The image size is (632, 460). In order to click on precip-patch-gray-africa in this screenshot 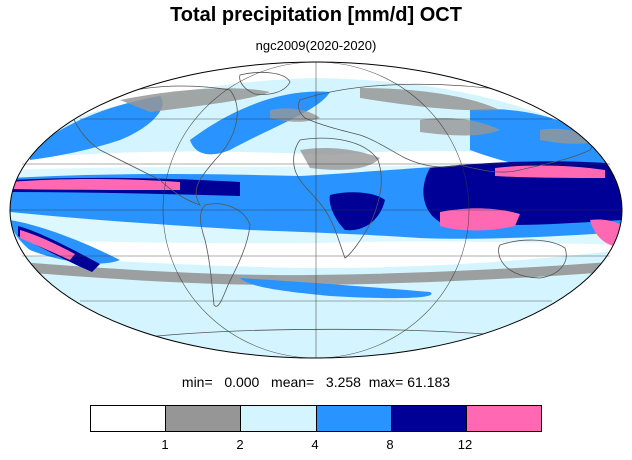, I will do `click(325, 139)`.